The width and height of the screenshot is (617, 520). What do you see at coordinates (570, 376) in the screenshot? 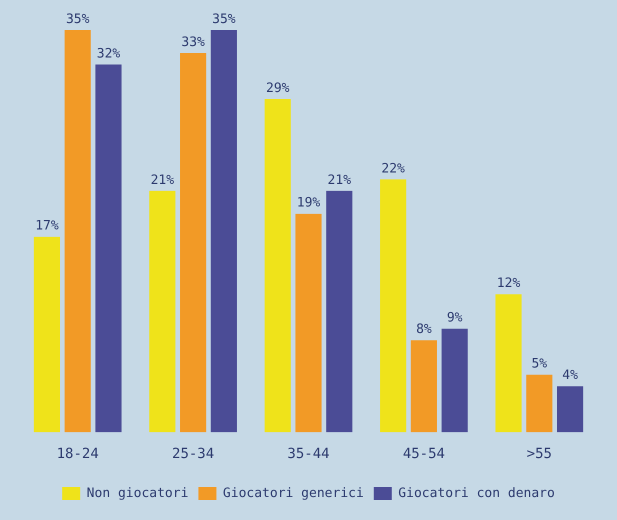
I see `data-label: 4%` at bounding box center [570, 376].